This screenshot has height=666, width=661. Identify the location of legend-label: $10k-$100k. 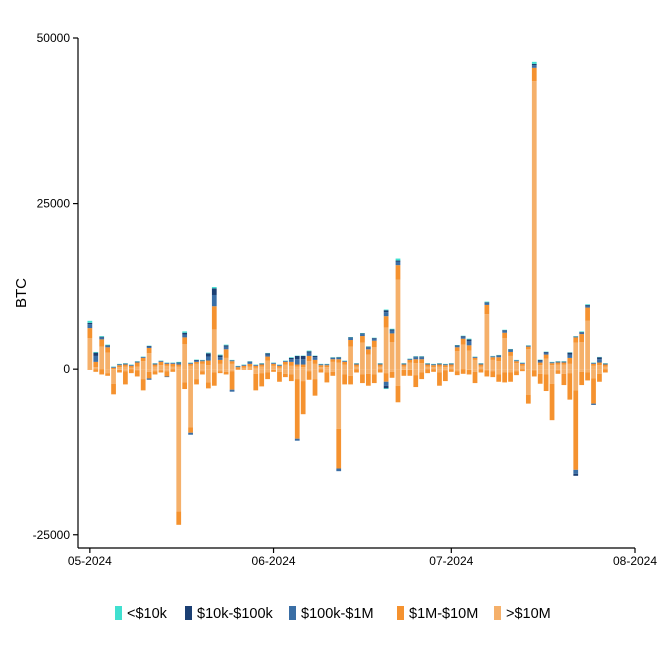
(235, 614).